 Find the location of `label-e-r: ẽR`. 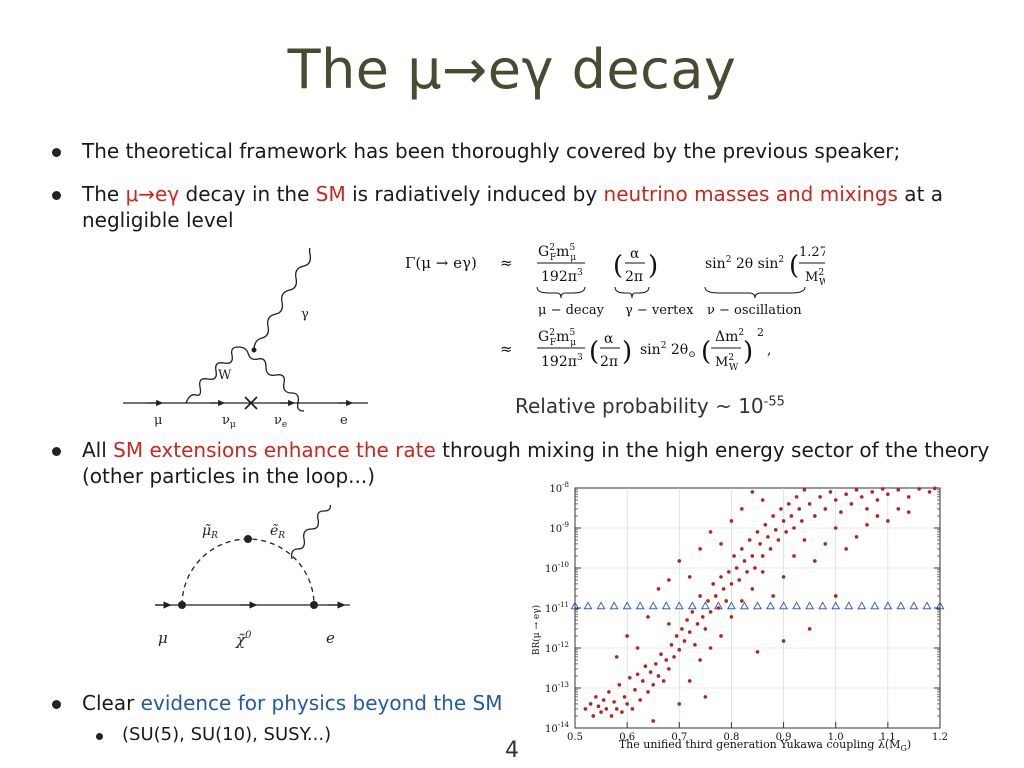

label-e-r: ẽR is located at coordinates (277, 532).